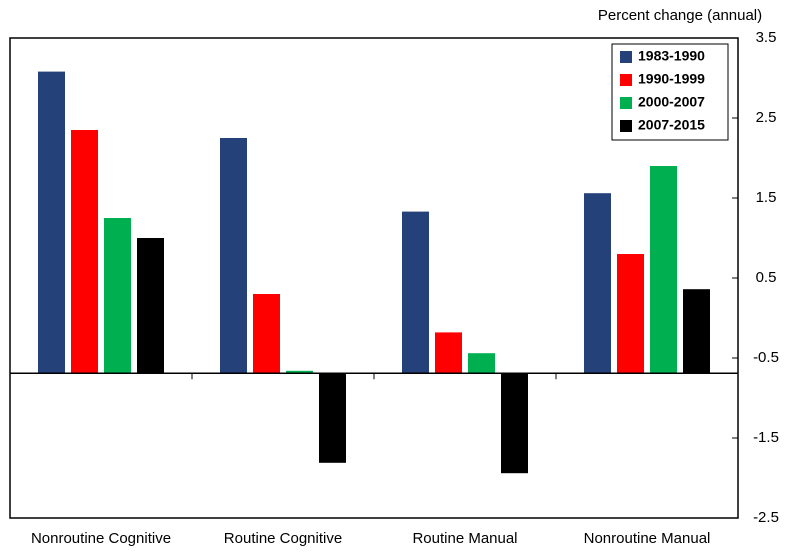  I want to click on legend-label: 2000-2007, so click(671, 102).